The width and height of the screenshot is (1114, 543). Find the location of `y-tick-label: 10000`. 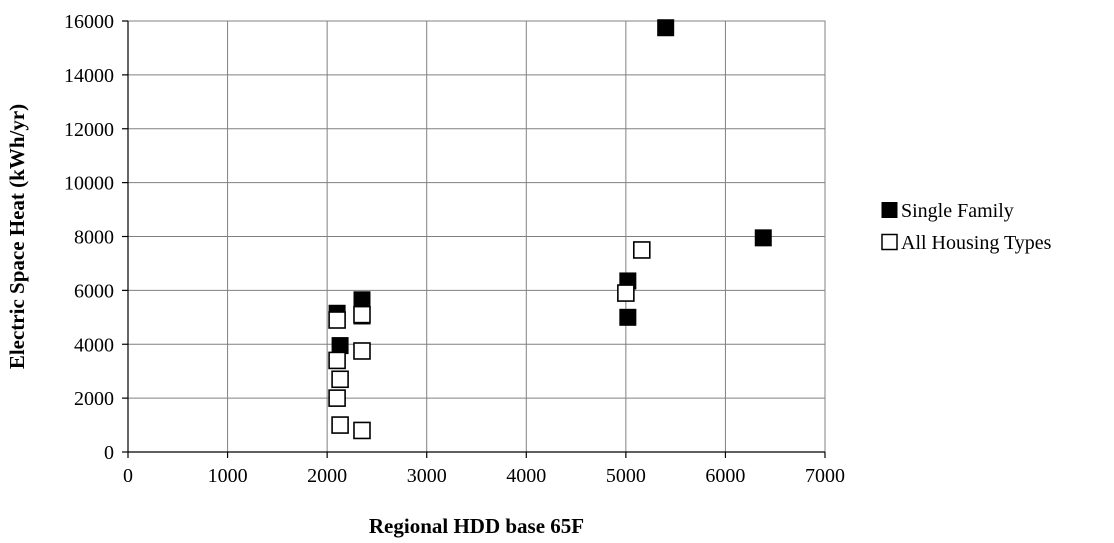

y-tick-label: 10000 is located at coordinates (89, 184).